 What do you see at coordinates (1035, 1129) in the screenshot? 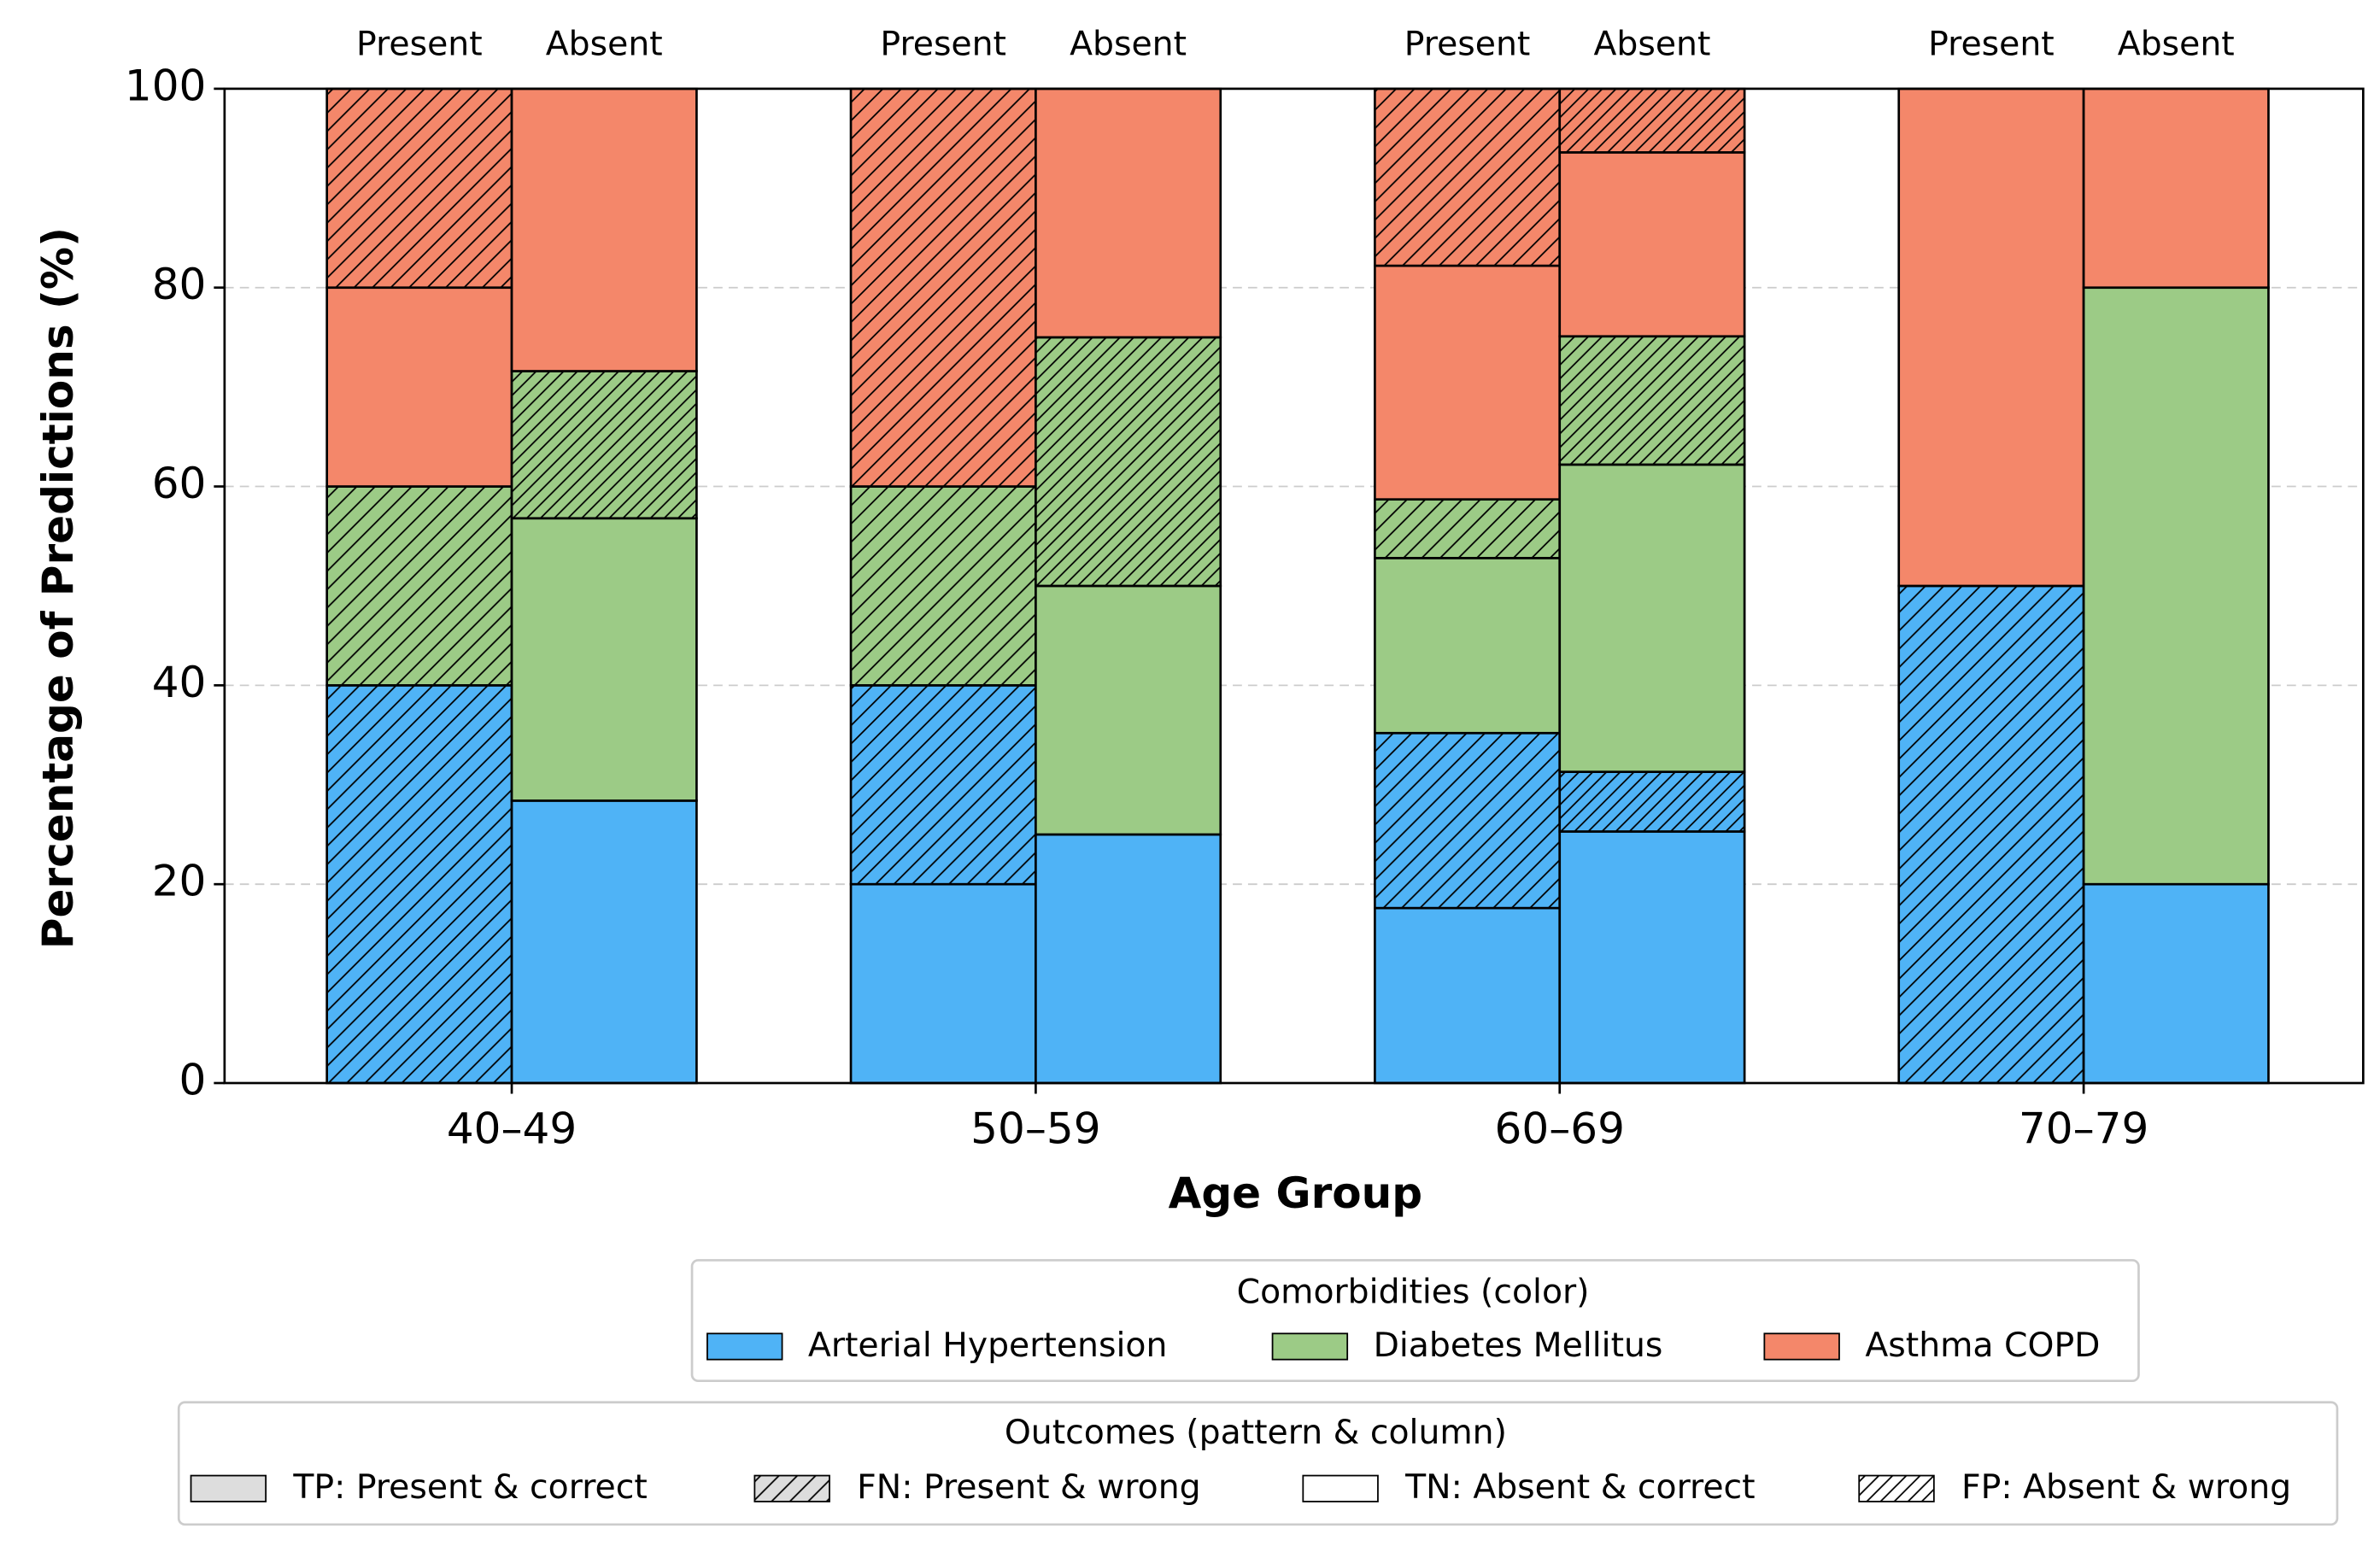
I see `x-tick-label: 50–59` at bounding box center [1035, 1129].